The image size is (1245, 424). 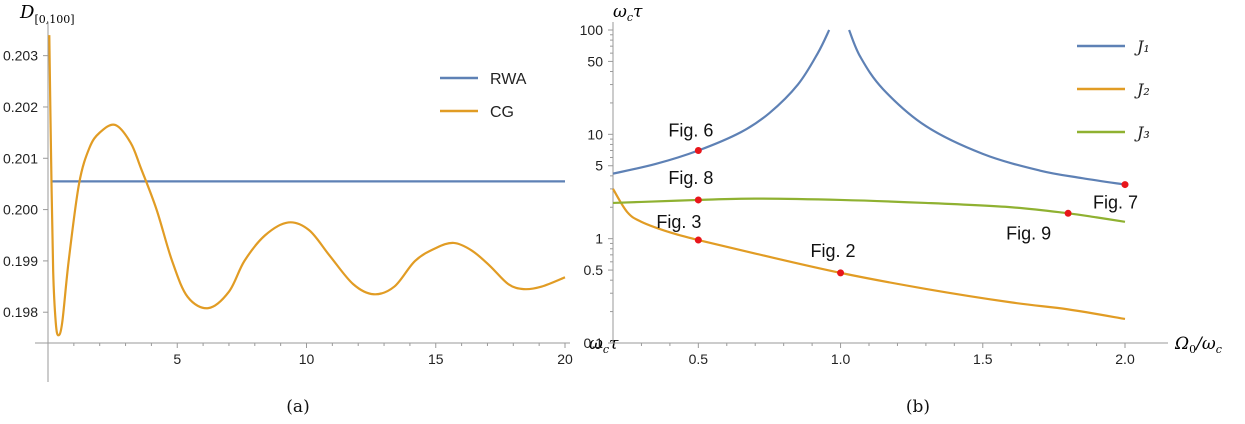 What do you see at coordinates (594, 343) in the screenshot?
I see `y-tick-label: 0.1` at bounding box center [594, 343].